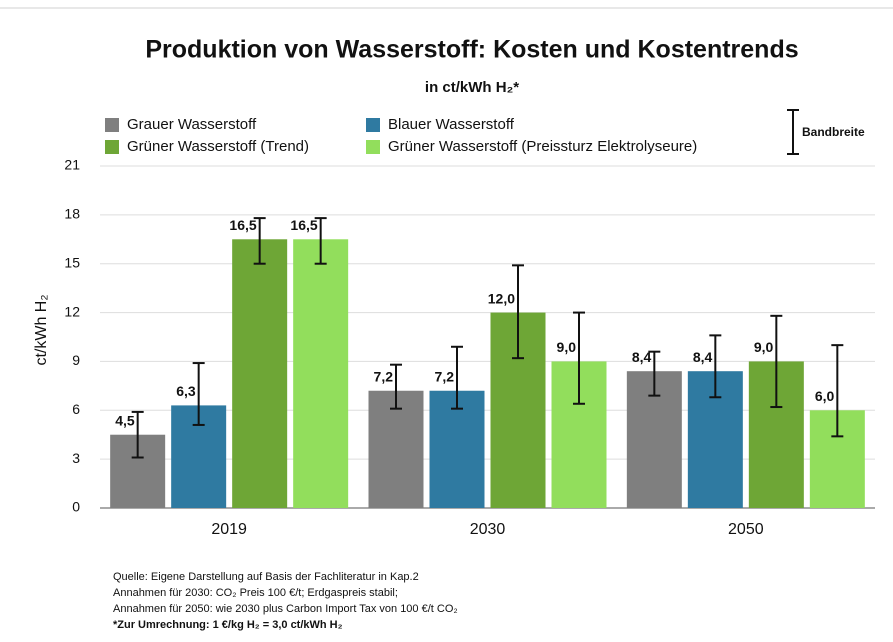  I want to click on data-label: 12,0, so click(501, 298).